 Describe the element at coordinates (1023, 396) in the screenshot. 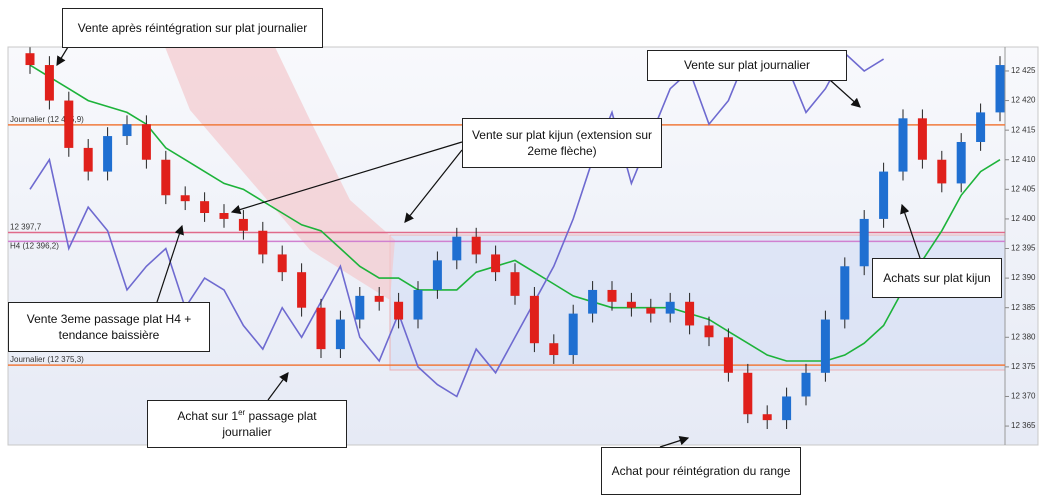

I see `y-tick-label: 12 370` at that location.